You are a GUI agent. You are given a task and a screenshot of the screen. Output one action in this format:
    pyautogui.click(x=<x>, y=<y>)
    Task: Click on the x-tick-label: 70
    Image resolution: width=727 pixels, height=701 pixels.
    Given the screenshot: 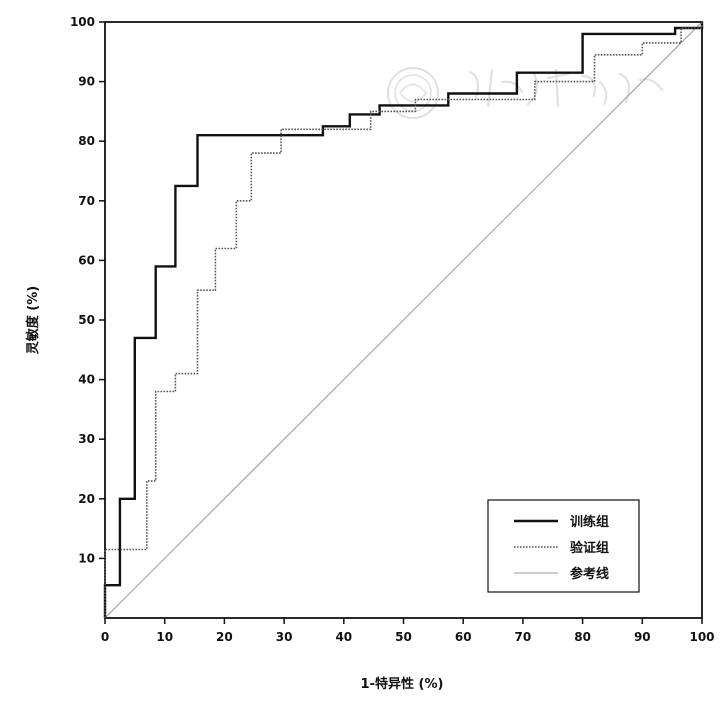 What is the action you would take?
    pyautogui.click(x=523, y=637)
    